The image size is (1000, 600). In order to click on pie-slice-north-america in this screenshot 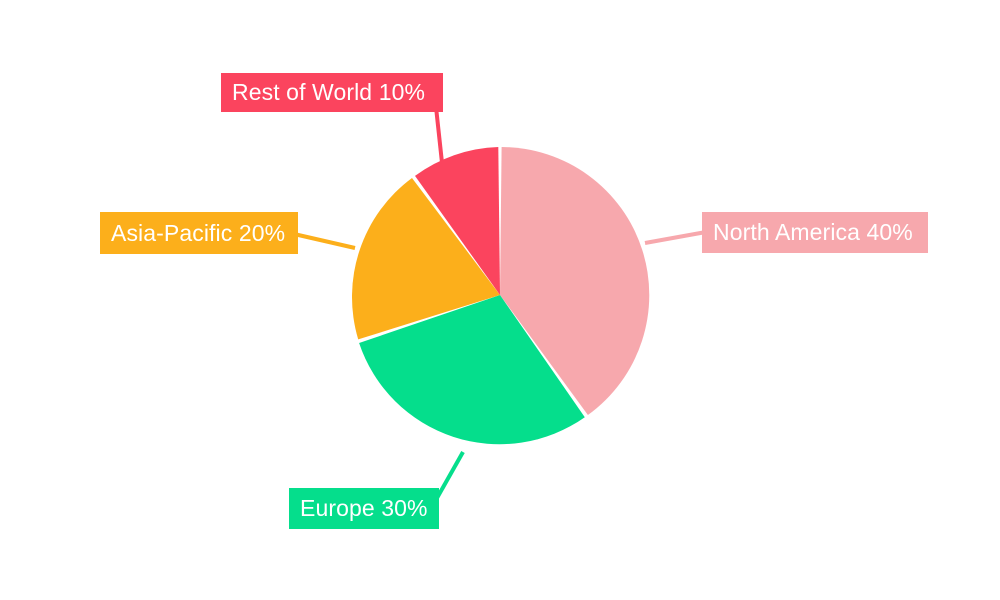, I will do `click(575, 281)`.